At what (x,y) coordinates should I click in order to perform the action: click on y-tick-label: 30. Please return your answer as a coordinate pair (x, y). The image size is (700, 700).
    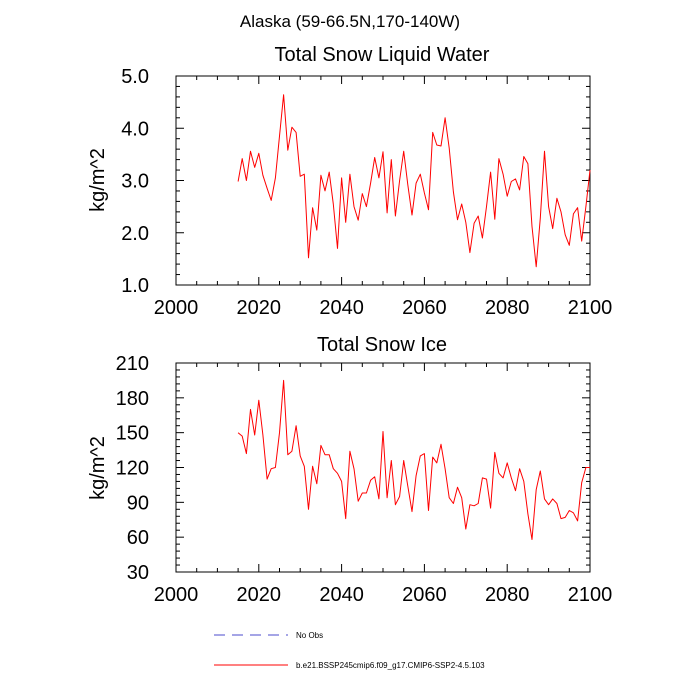
    Looking at the image, I should click on (138, 573).